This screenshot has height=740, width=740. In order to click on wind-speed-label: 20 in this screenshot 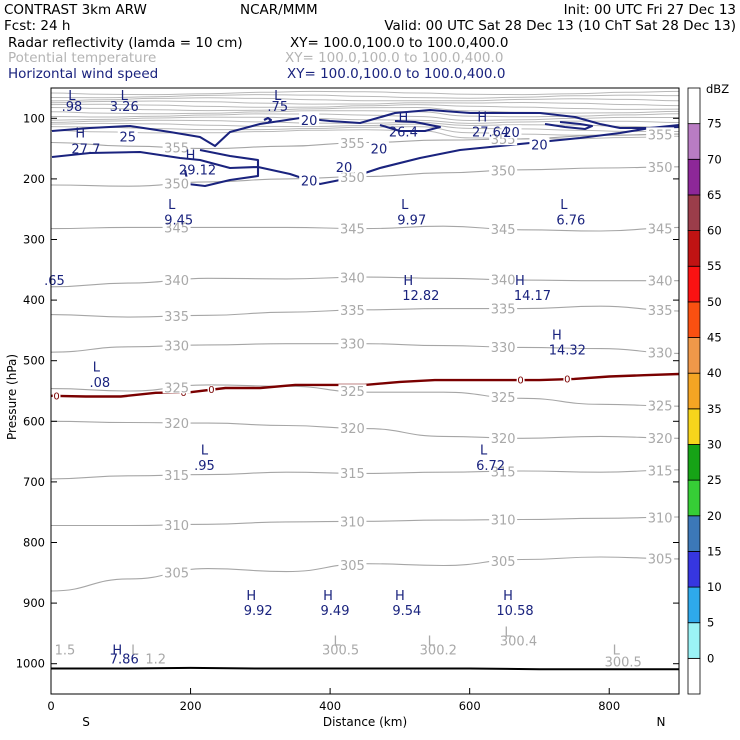, I will do `click(511, 133)`.